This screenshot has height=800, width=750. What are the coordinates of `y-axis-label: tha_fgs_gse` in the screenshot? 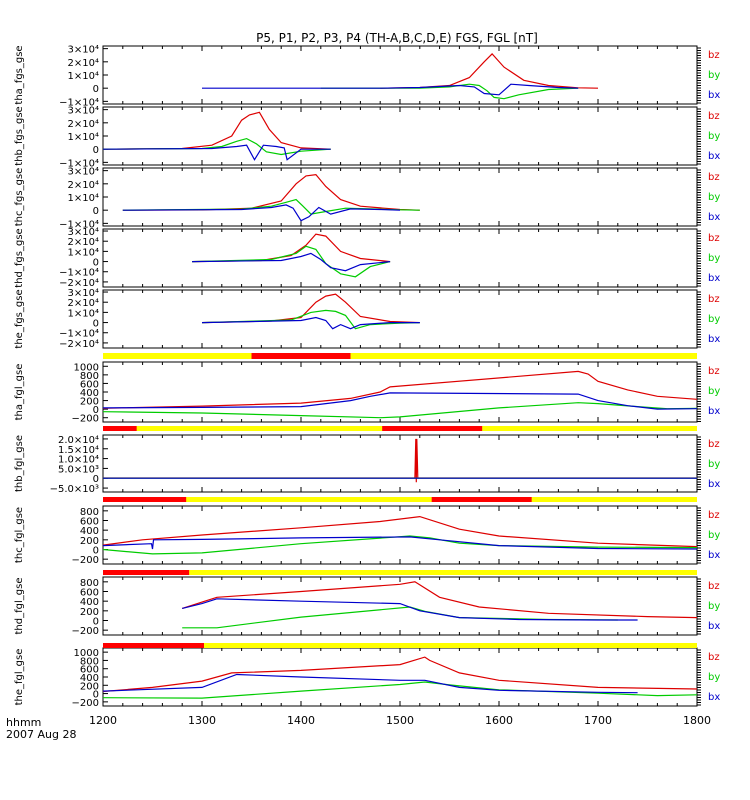 It's located at (19, 74).